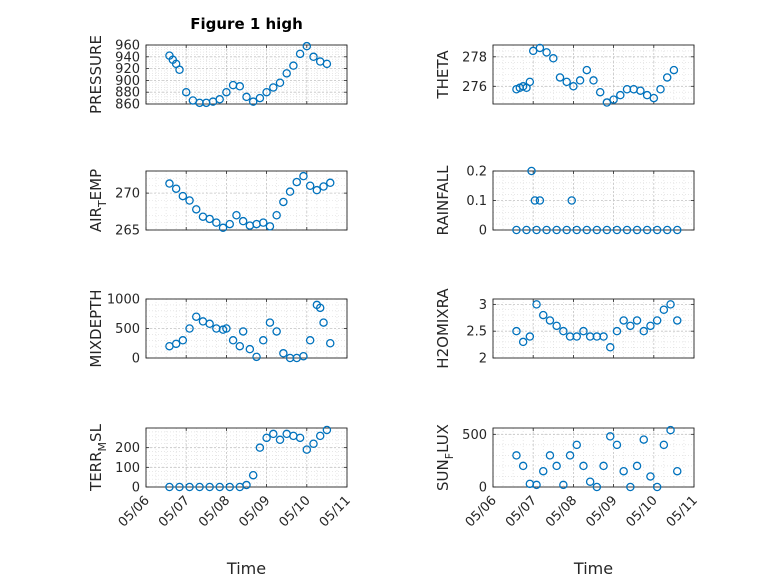 This screenshot has height=583, width=778. What do you see at coordinates (96, 184) in the screenshot?
I see `y-label-tail: EMP` at bounding box center [96, 184].